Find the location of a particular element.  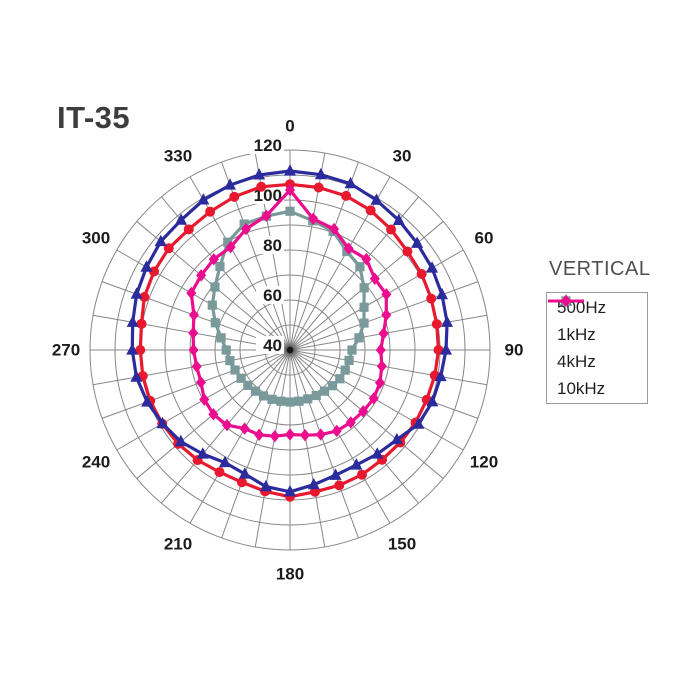

series-4khz is located at coordinates (288, 306).